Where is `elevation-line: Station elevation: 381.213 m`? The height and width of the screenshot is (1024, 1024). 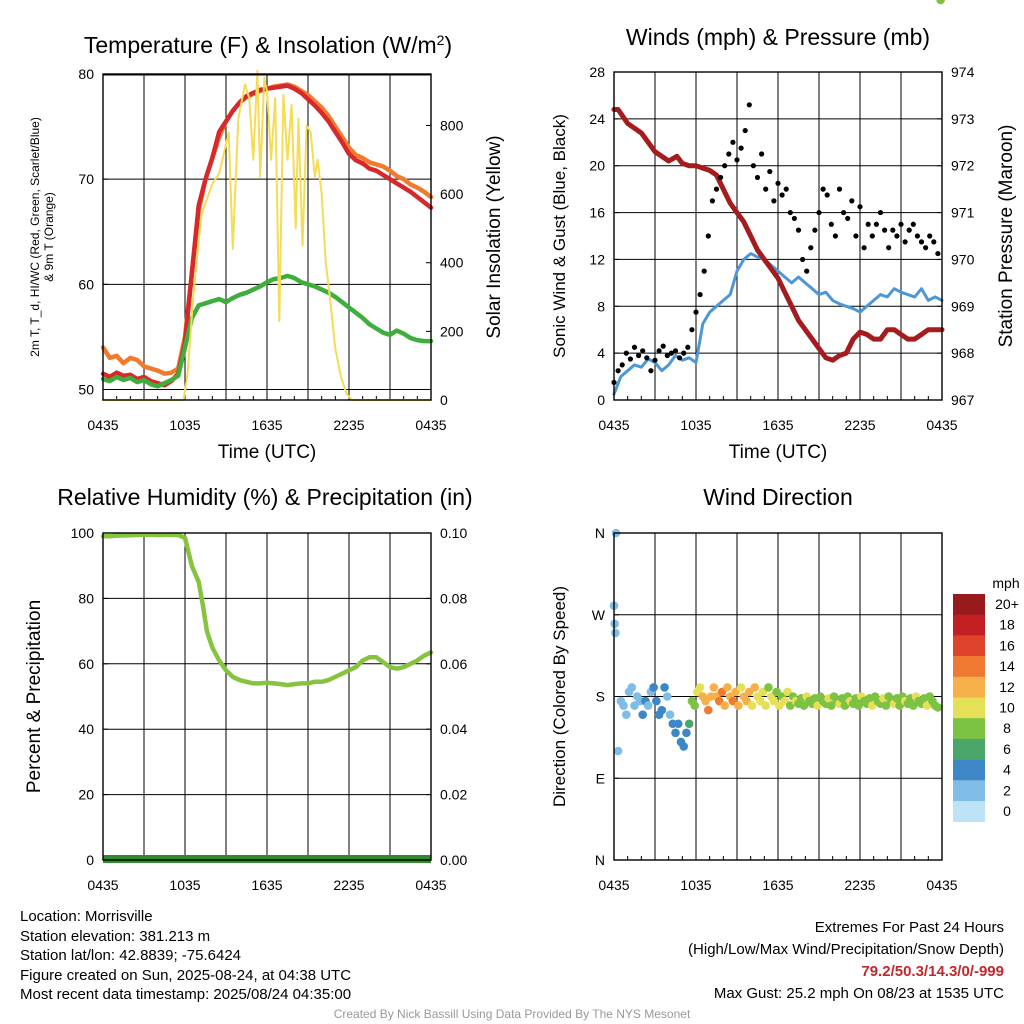 elevation-line: Station elevation: 381.213 m is located at coordinates (115, 936).